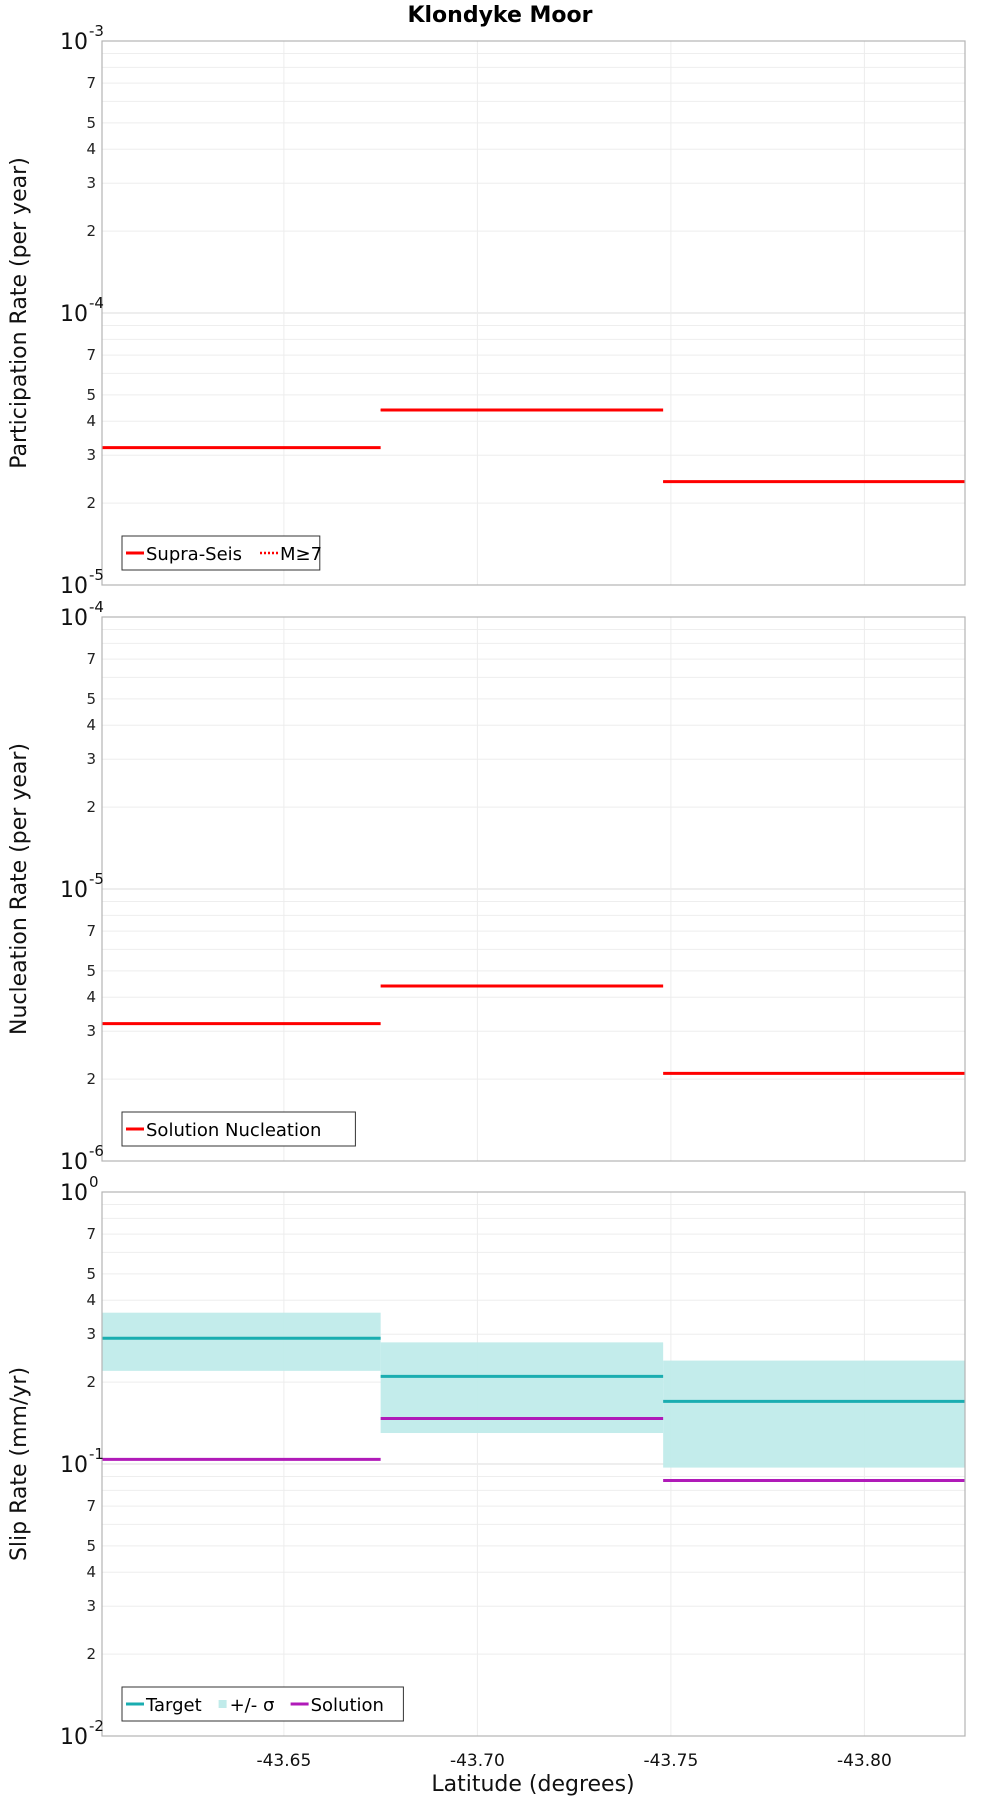  What do you see at coordinates (96, 1151) in the screenshot?
I see `y-tick-exponent: -6` at bounding box center [96, 1151].